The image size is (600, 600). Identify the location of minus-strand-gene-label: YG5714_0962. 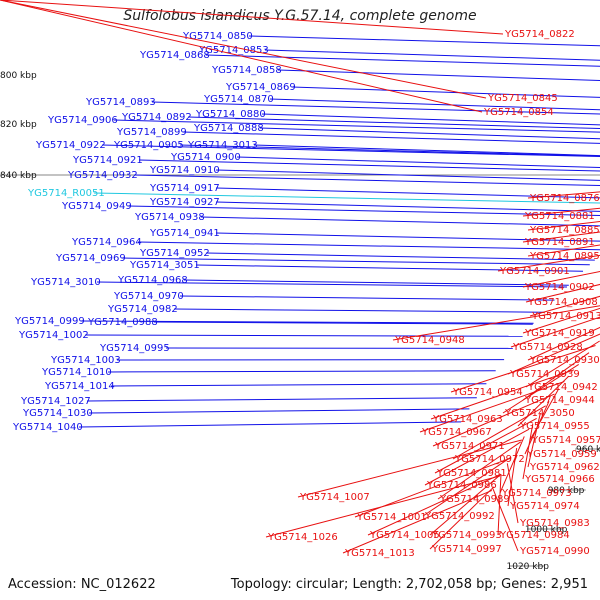
(564, 467).